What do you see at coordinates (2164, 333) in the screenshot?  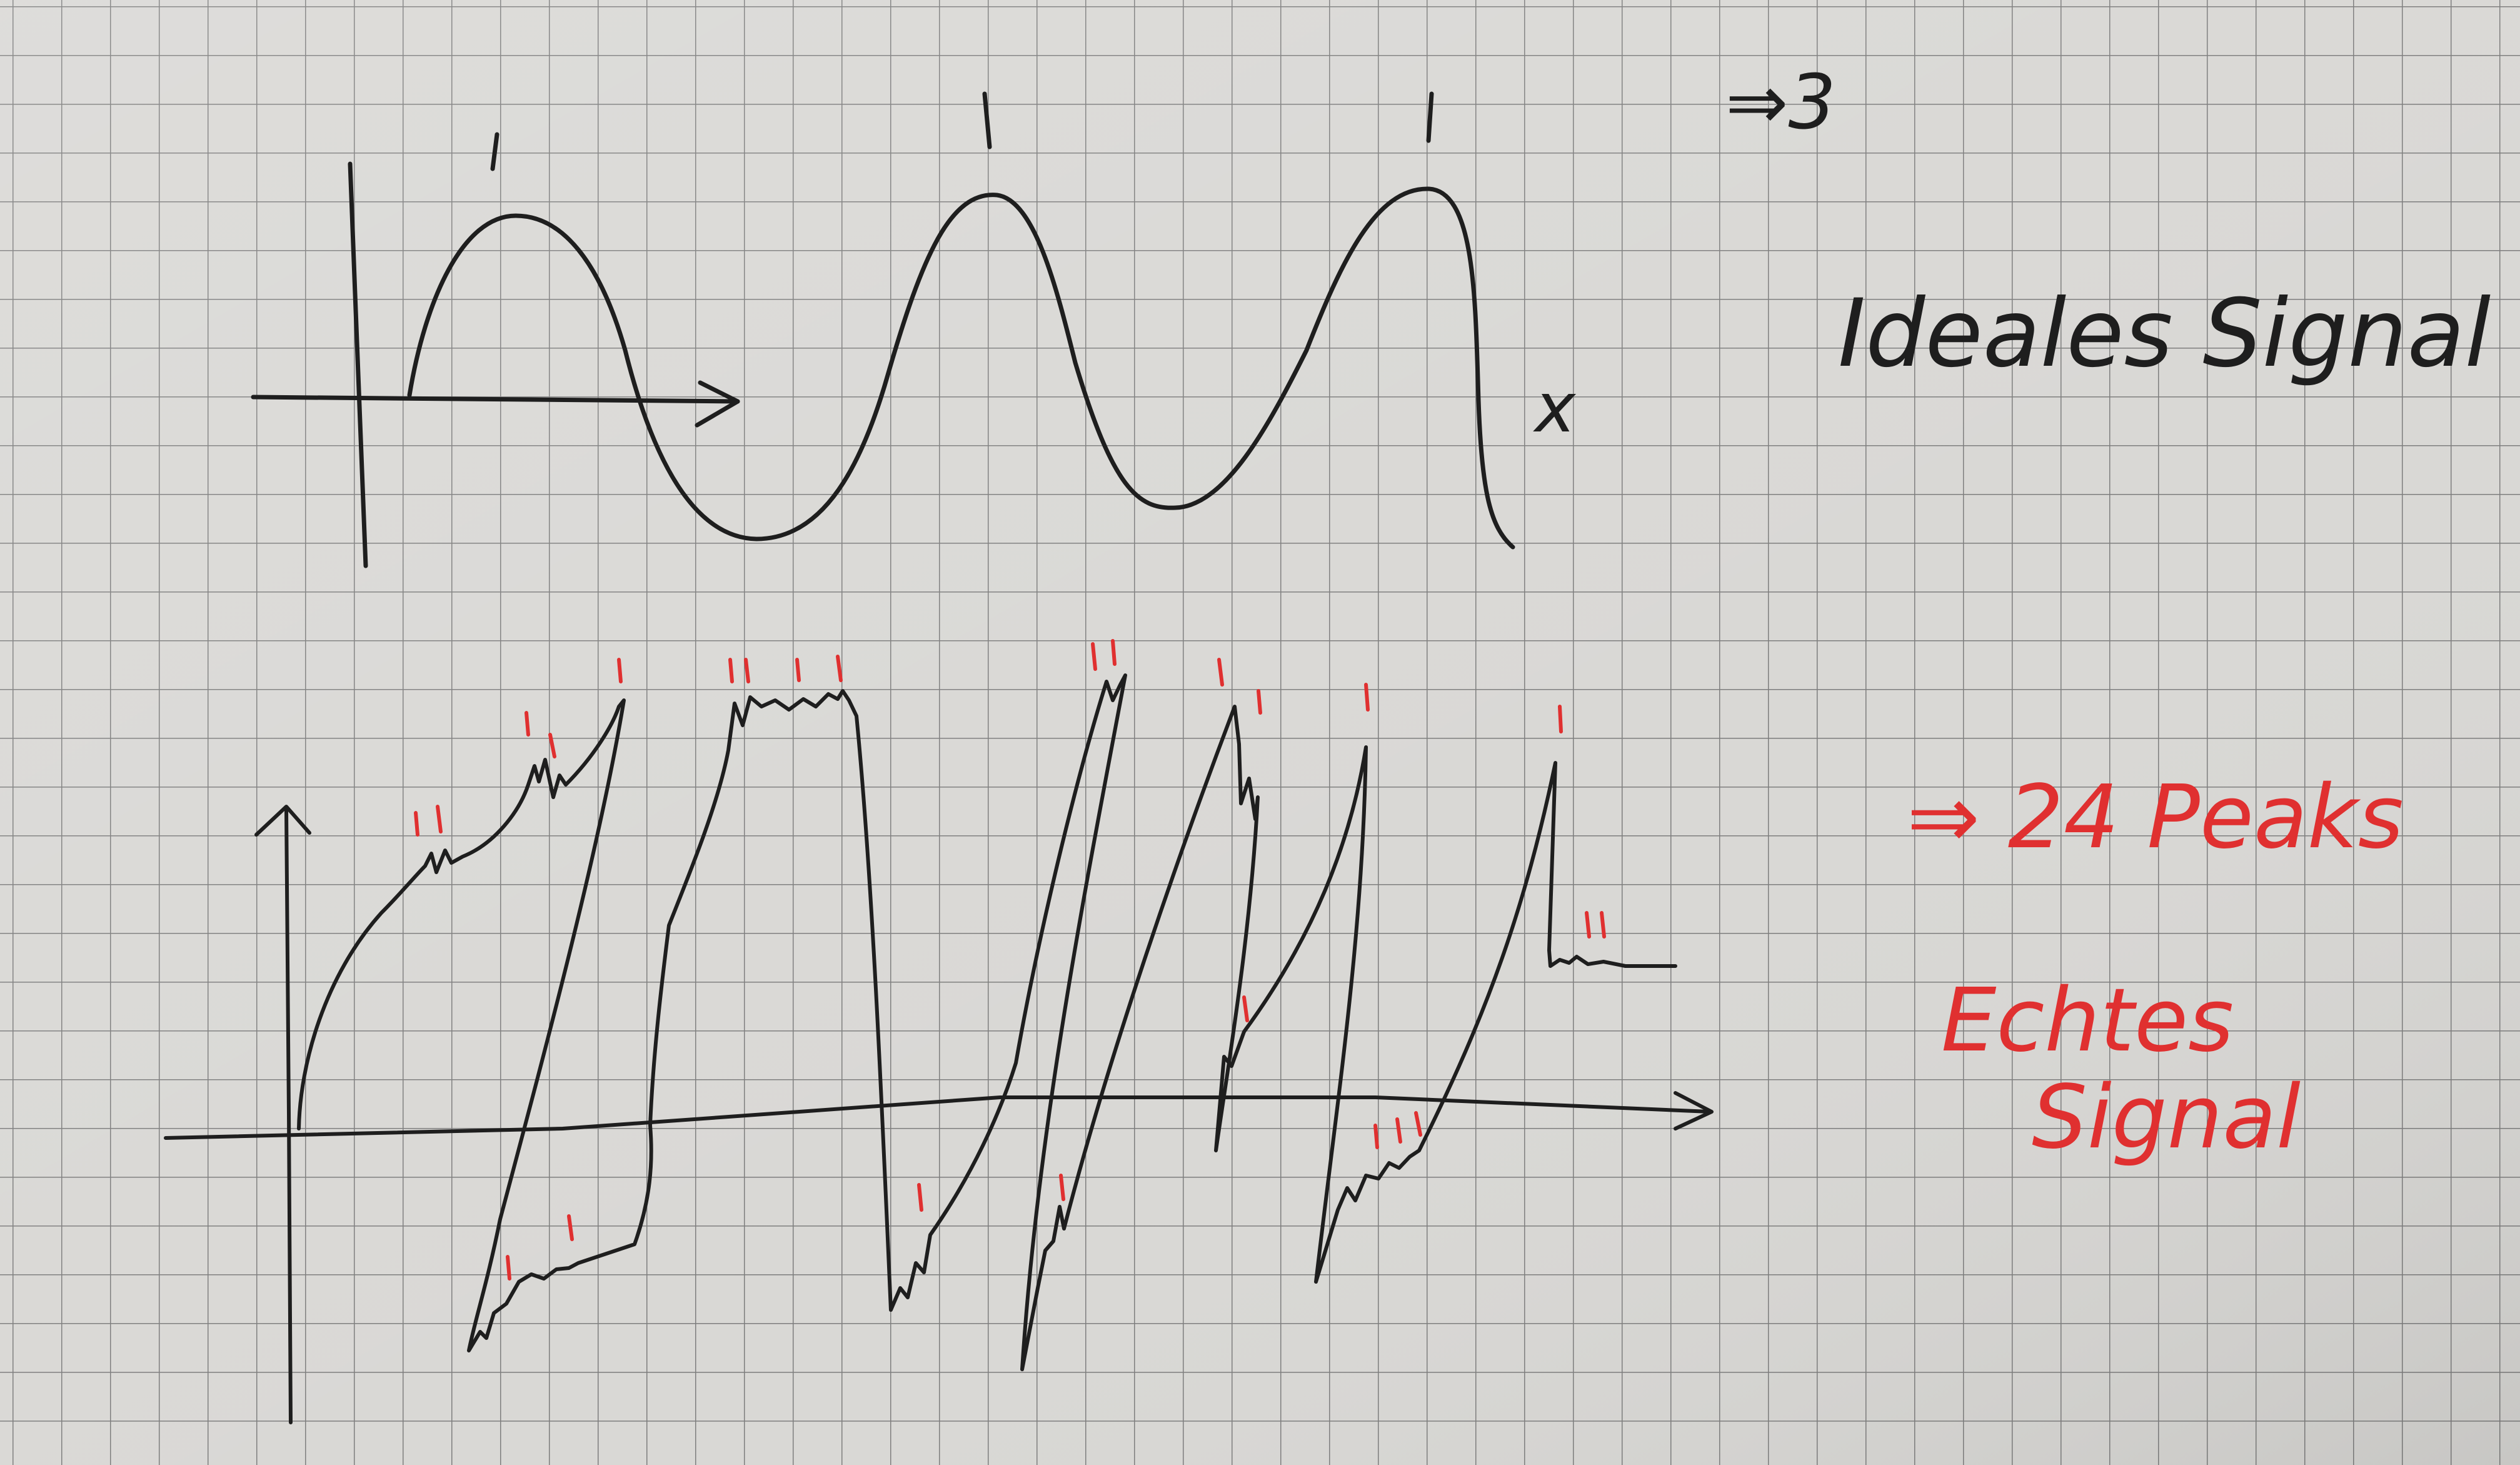 I see `ideal-caption: Ideales Signal` at bounding box center [2164, 333].